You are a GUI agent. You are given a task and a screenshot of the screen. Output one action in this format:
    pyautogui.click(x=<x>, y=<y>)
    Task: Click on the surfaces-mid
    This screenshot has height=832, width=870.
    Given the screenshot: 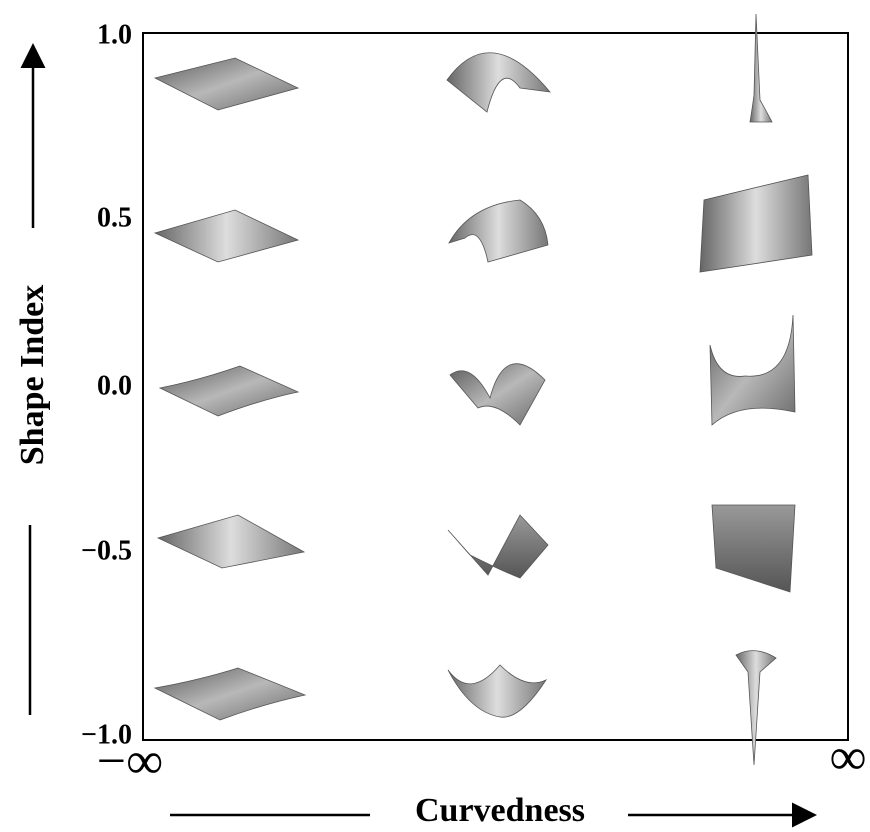 What is the action you would take?
    pyautogui.click(x=498, y=385)
    